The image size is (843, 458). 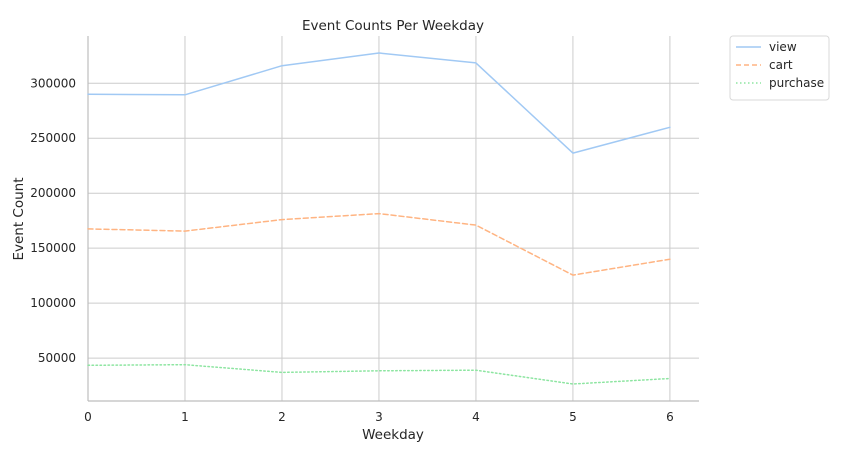 What do you see at coordinates (282, 417) in the screenshot?
I see `x-tick-label: 2` at bounding box center [282, 417].